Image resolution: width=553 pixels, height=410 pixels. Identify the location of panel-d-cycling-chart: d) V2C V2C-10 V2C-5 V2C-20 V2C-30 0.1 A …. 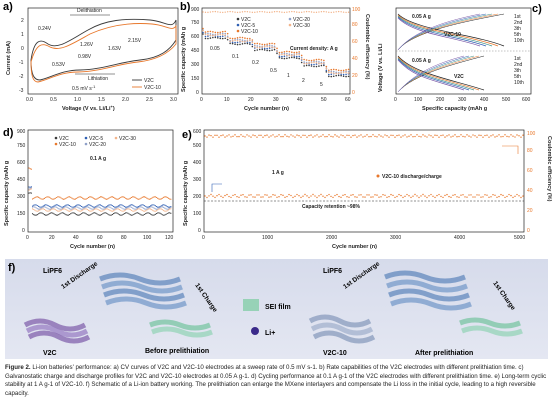
(88, 188).